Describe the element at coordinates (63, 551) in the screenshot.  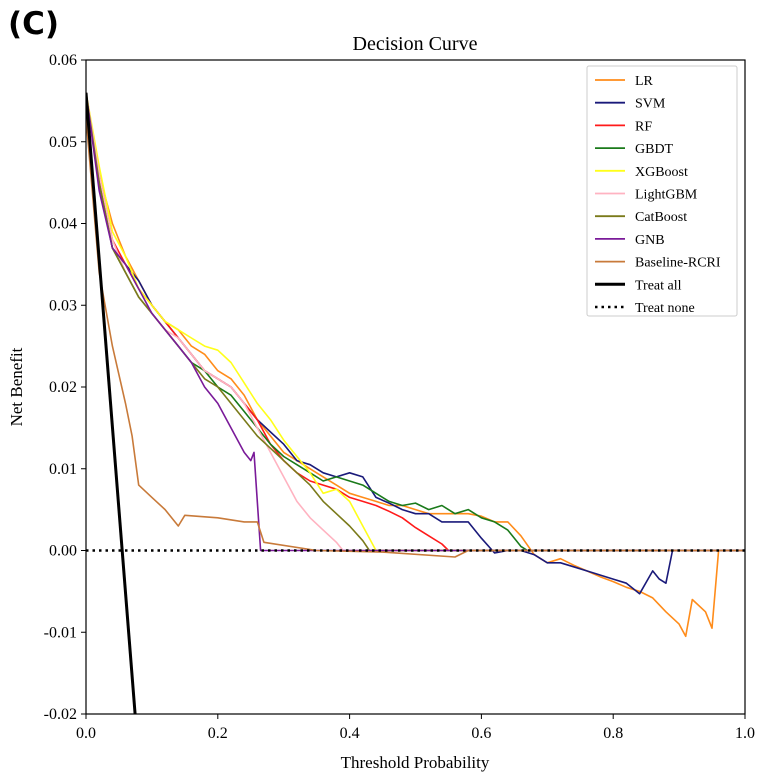
I see `y-tick-label: 0.00` at that location.